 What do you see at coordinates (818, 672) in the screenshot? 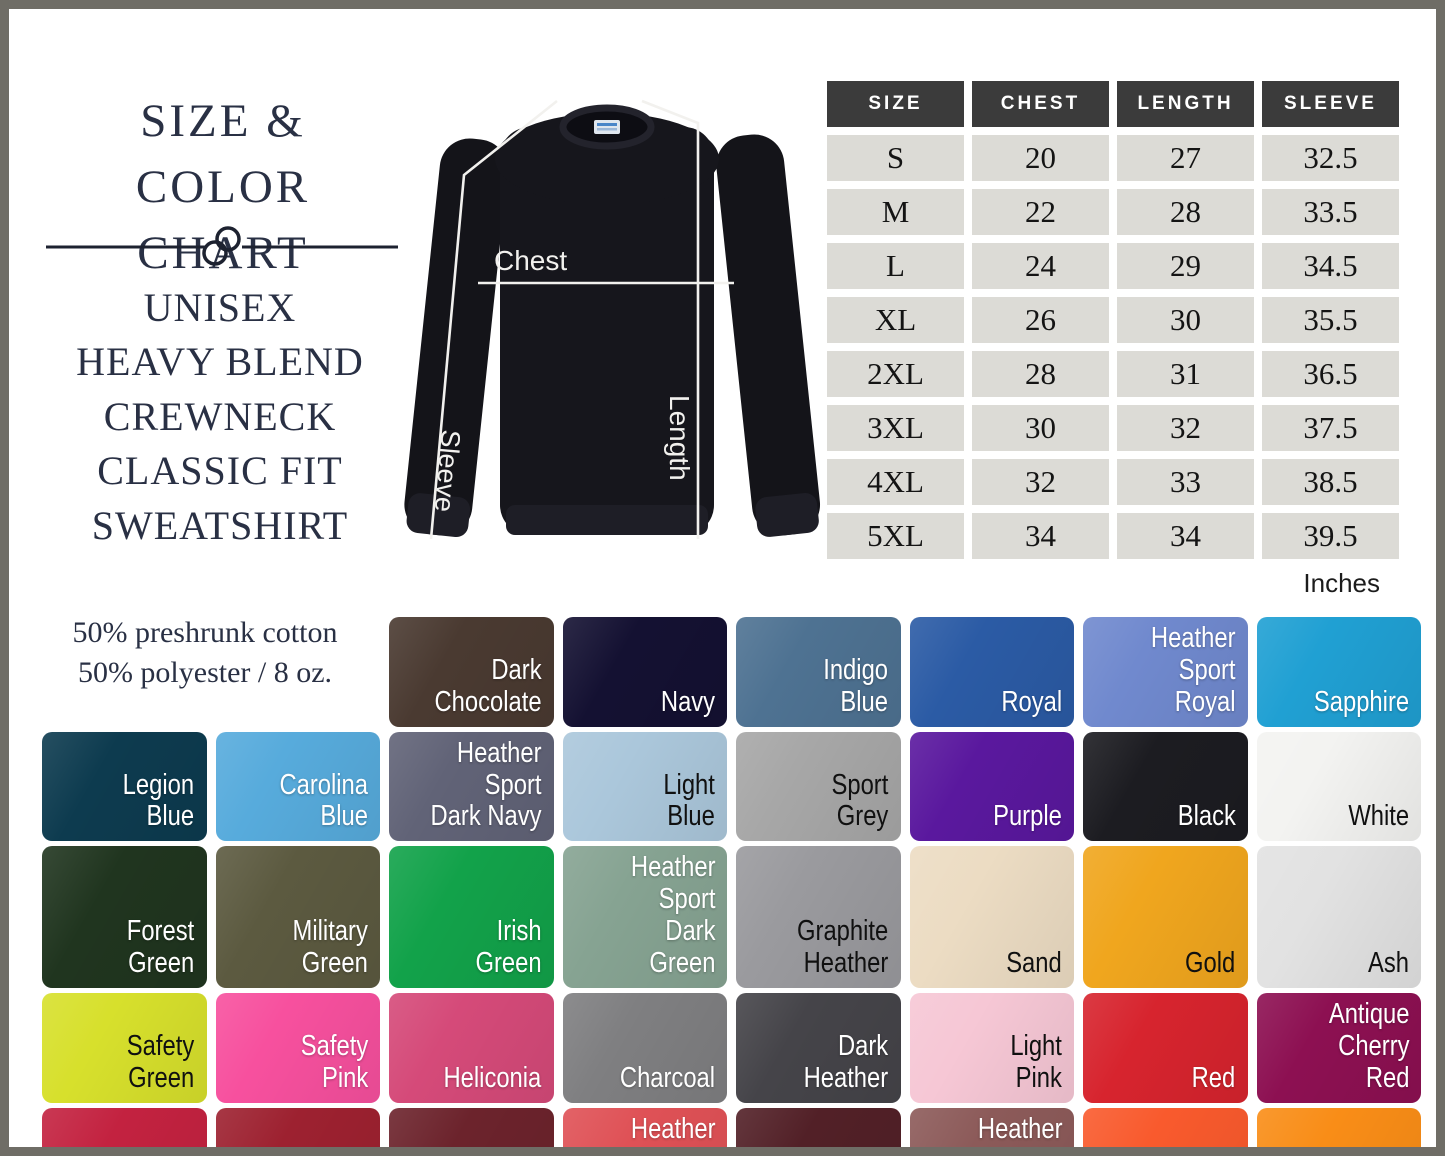
I see `color-swatch-indigo-blue: Indigo Blue` at bounding box center [818, 672].